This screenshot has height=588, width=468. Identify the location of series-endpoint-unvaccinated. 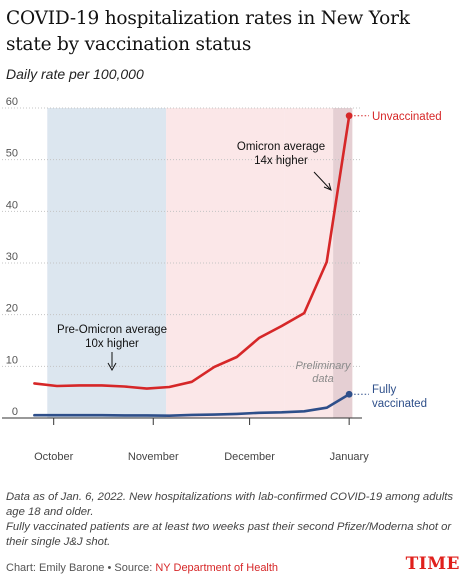
(349, 116).